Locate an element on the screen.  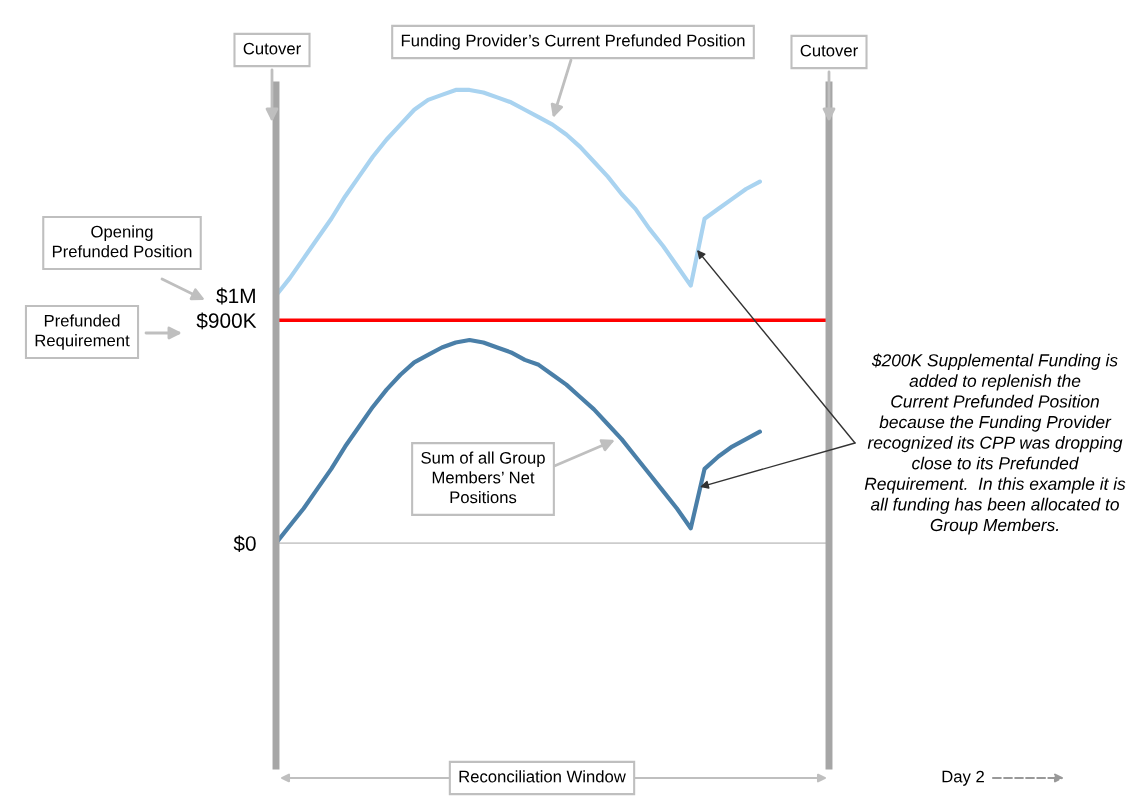
text: Prefunded Requirement is located at coordinates (82, 332).